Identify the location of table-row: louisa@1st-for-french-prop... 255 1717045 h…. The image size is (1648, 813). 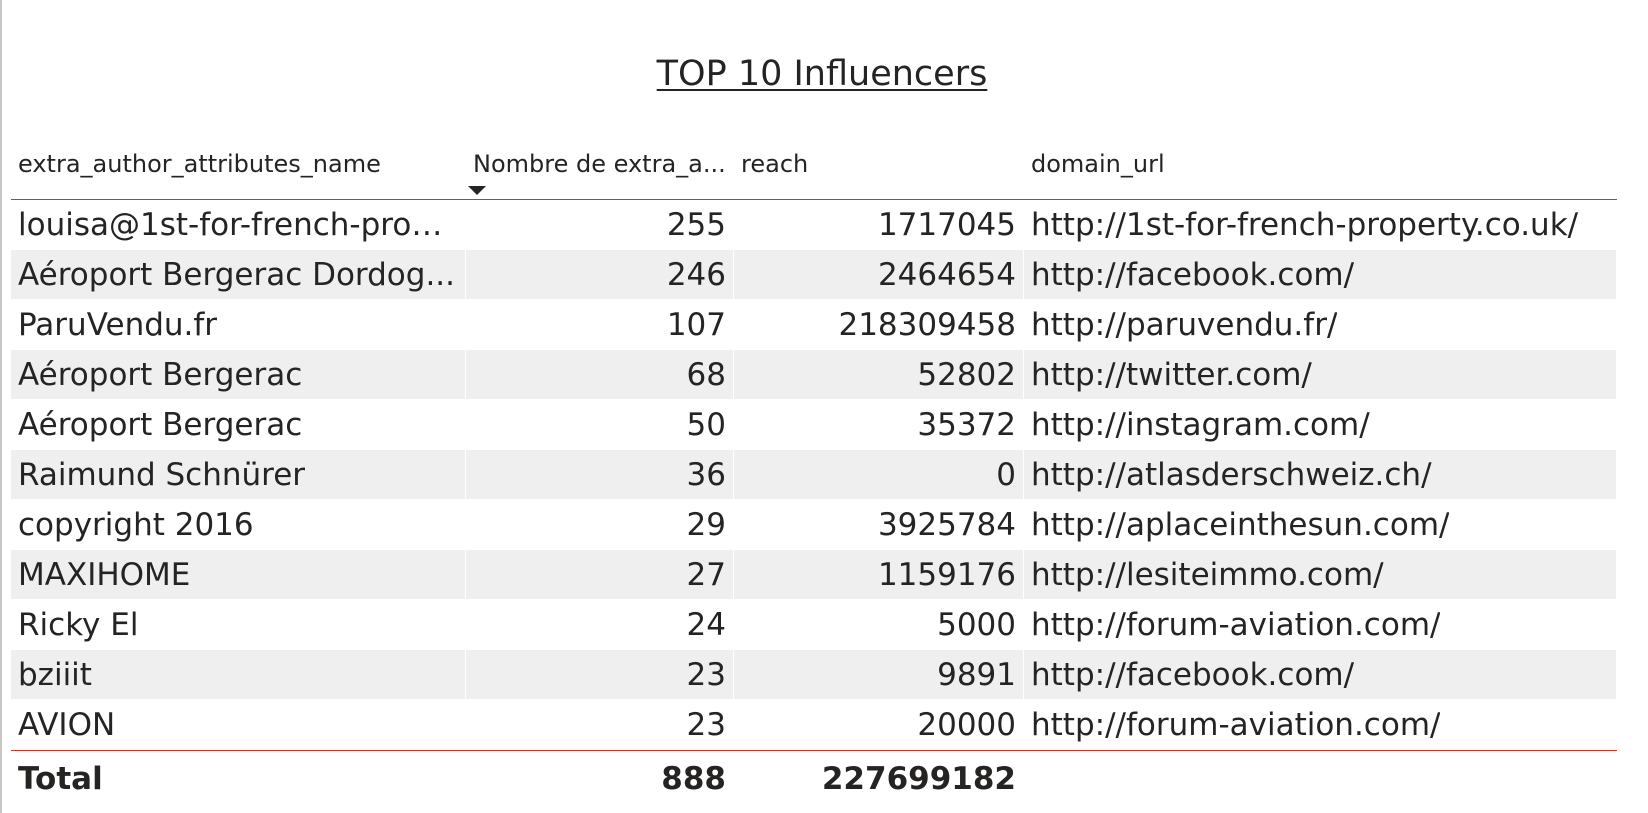
(814, 225).